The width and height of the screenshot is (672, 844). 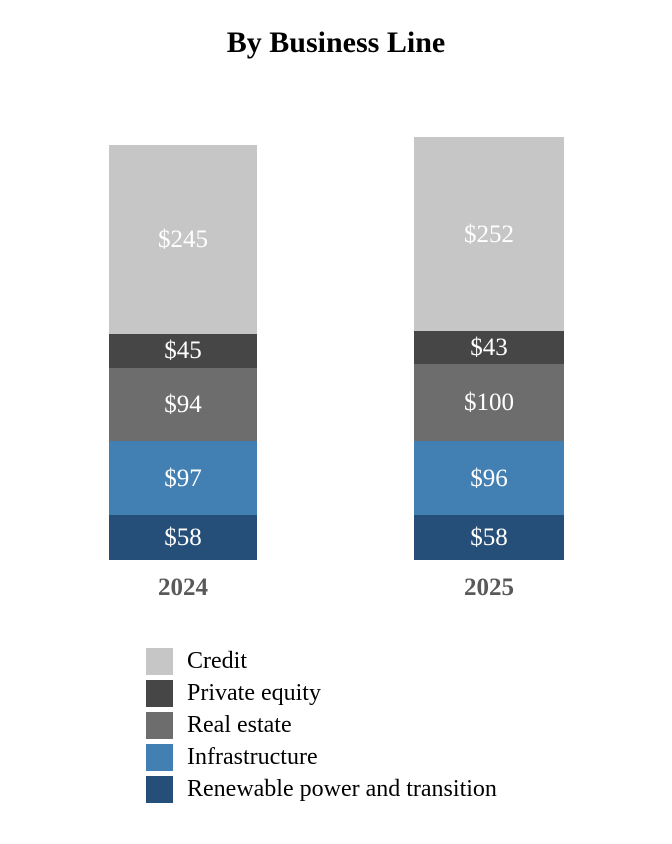 I want to click on segment-credit-2025: $252, so click(x=489, y=234).